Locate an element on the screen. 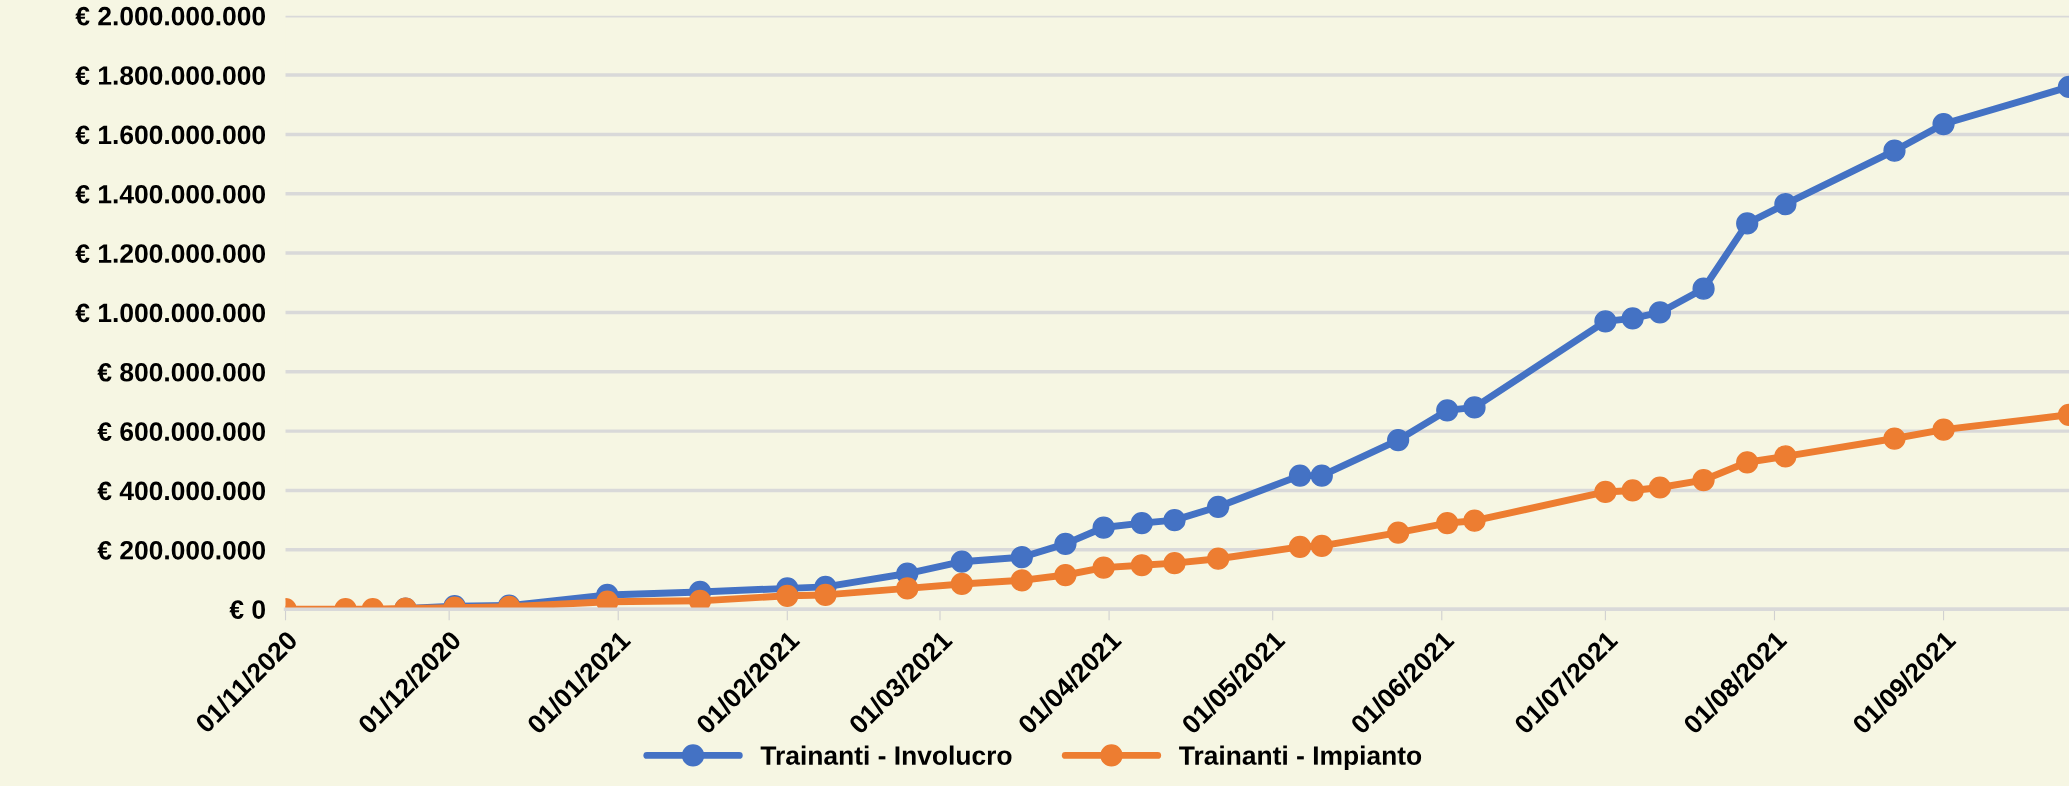 This screenshot has width=2069, height=786. y-tick-label: € 1.800.000.000 is located at coordinates (170, 75).